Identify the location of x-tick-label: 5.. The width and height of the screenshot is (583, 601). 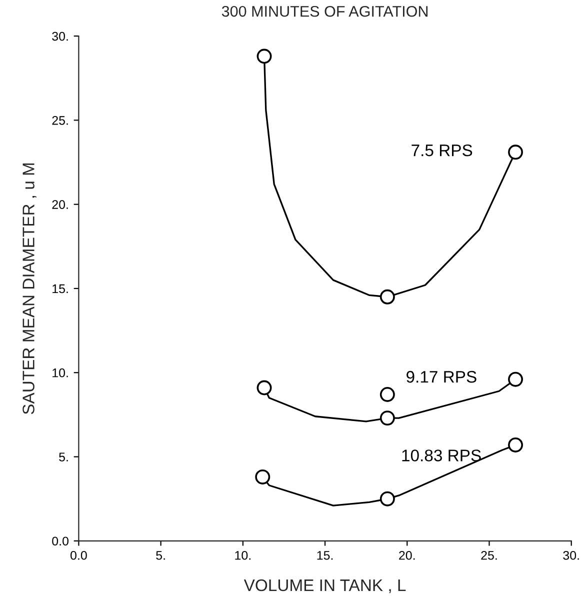
(160, 555).